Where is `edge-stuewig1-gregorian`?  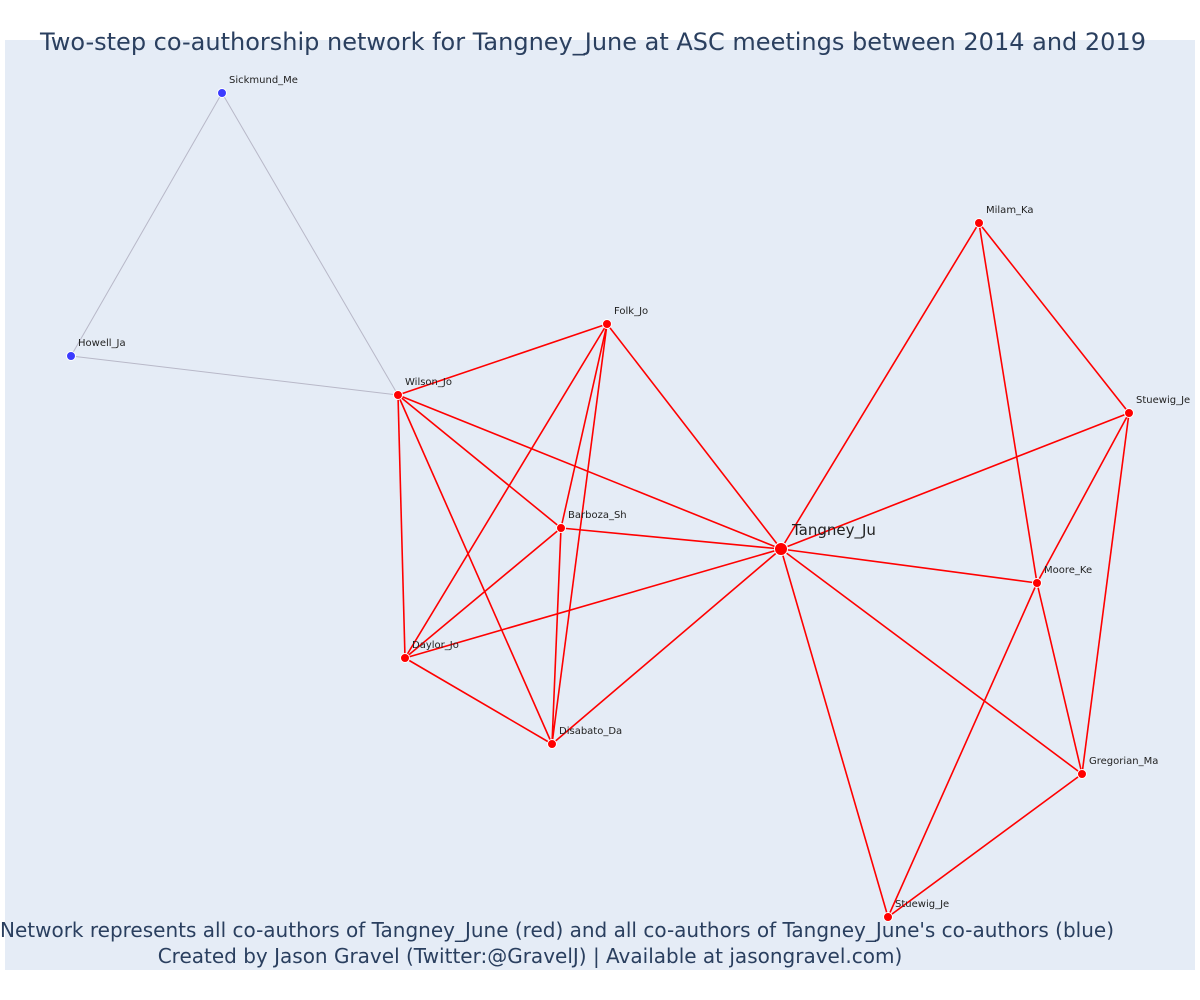 edge-stuewig1-gregorian is located at coordinates (1105, 593).